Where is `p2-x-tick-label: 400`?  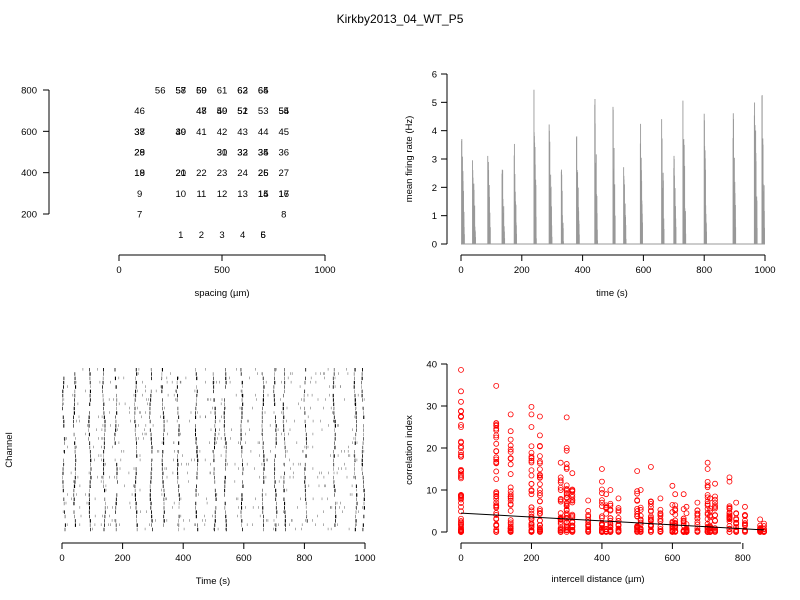 p2-x-tick-label: 400 is located at coordinates (583, 270).